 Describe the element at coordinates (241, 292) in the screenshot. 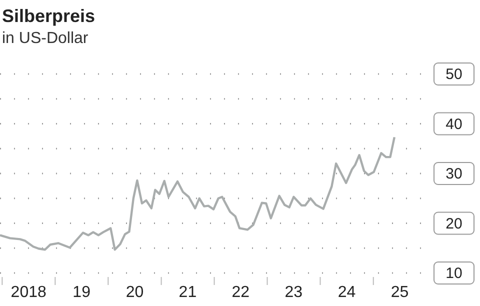

I see `x-tick-label: 22` at that location.